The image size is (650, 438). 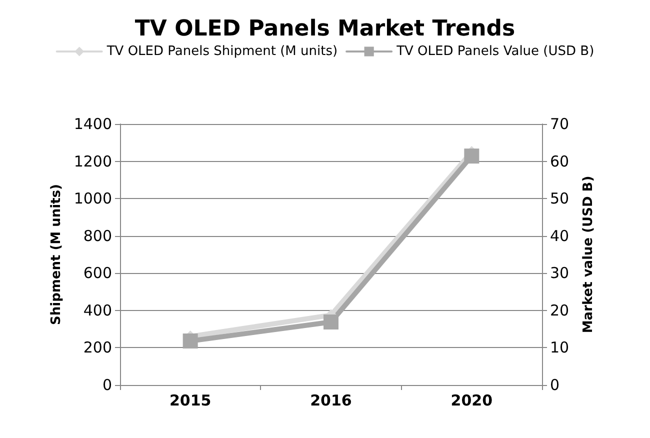 I want to click on chart-title: TV OLED Panels Market Trends, so click(x=325, y=29).